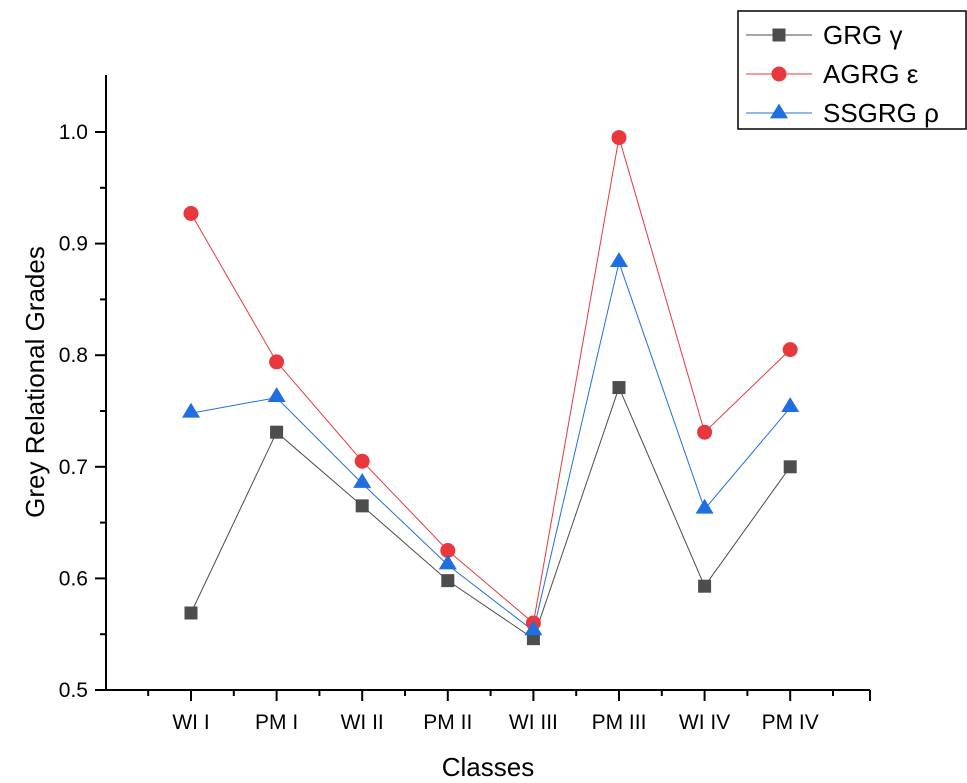 The height and width of the screenshot is (783, 967). I want to click on legend-marker-agrg, so click(779, 74).